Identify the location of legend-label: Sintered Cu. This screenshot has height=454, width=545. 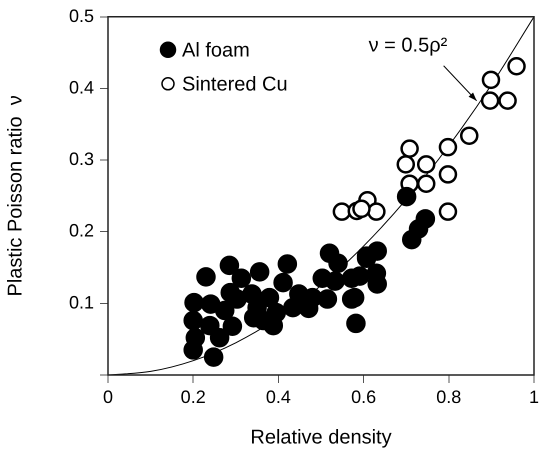
(235, 84).